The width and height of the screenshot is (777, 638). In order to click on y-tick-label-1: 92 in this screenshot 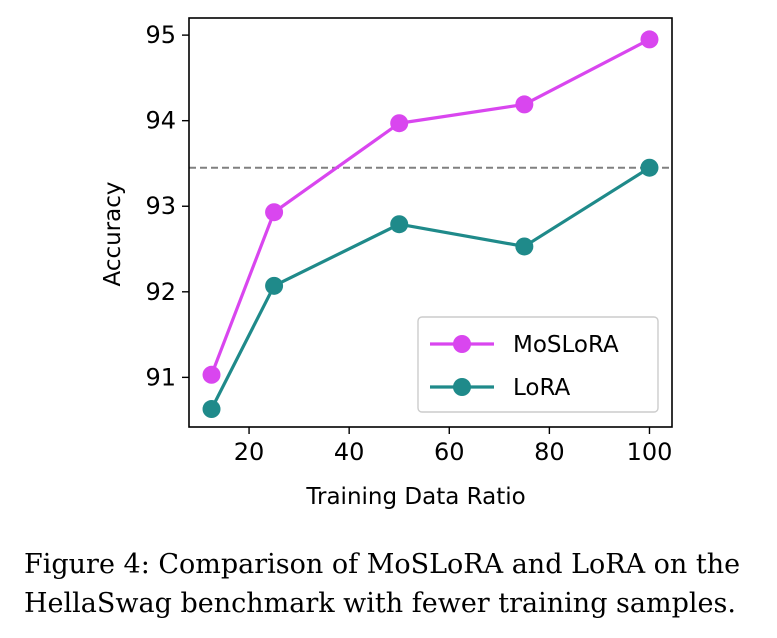, I will do `click(160, 292)`.